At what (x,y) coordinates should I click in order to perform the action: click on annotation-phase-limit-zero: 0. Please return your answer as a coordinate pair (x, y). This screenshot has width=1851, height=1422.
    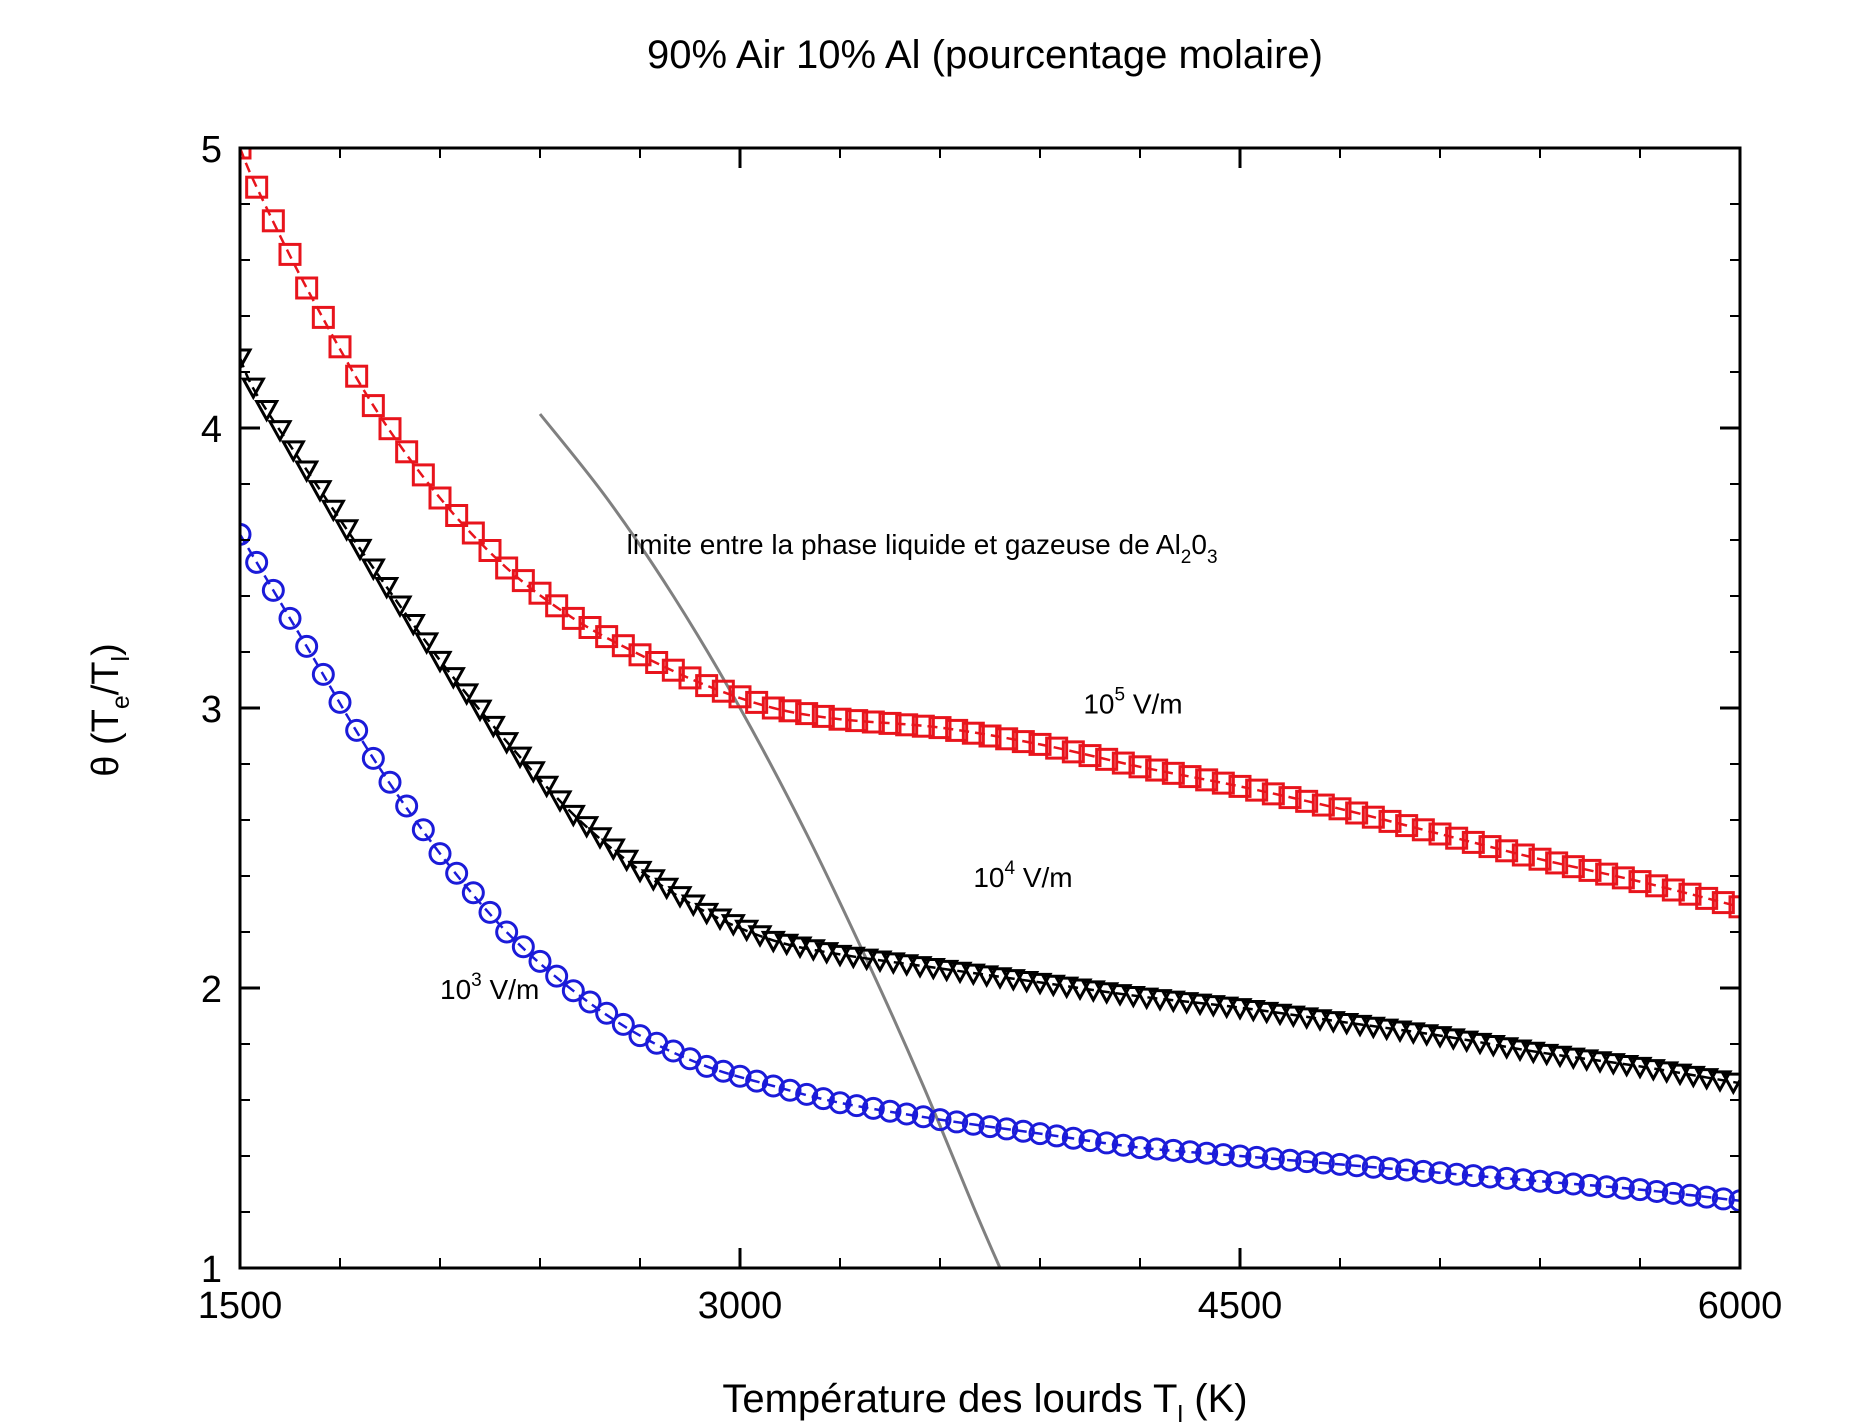
    Looking at the image, I should click on (1199, 544).